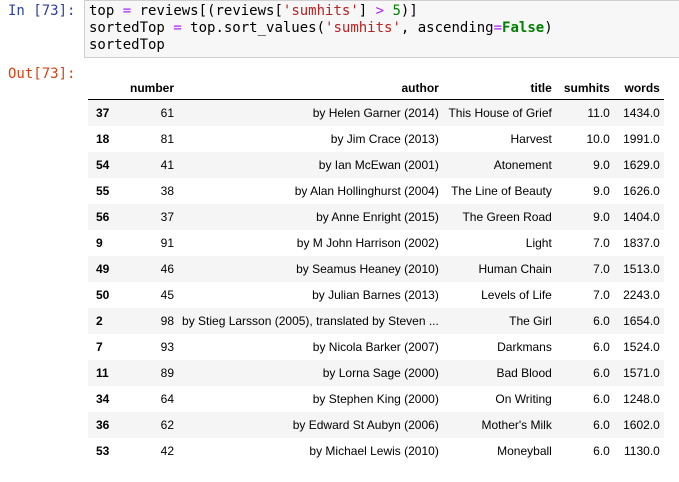 The height and width of the screenshot is (482, 679). What do you see at coordinates (152, 88) in the screenshot?
I see `column-header-number: number` at bounding box center [152, 88].